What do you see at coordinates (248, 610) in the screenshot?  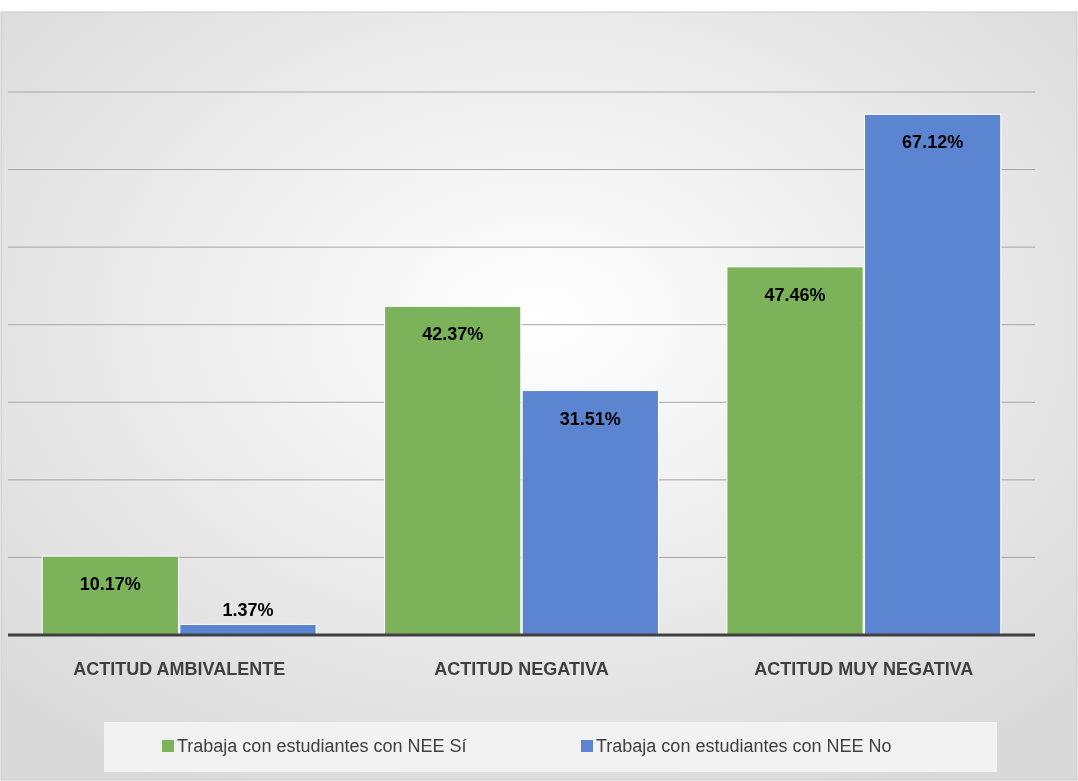 I see `data-label: 1.37%` at bounding box center [248, 610].